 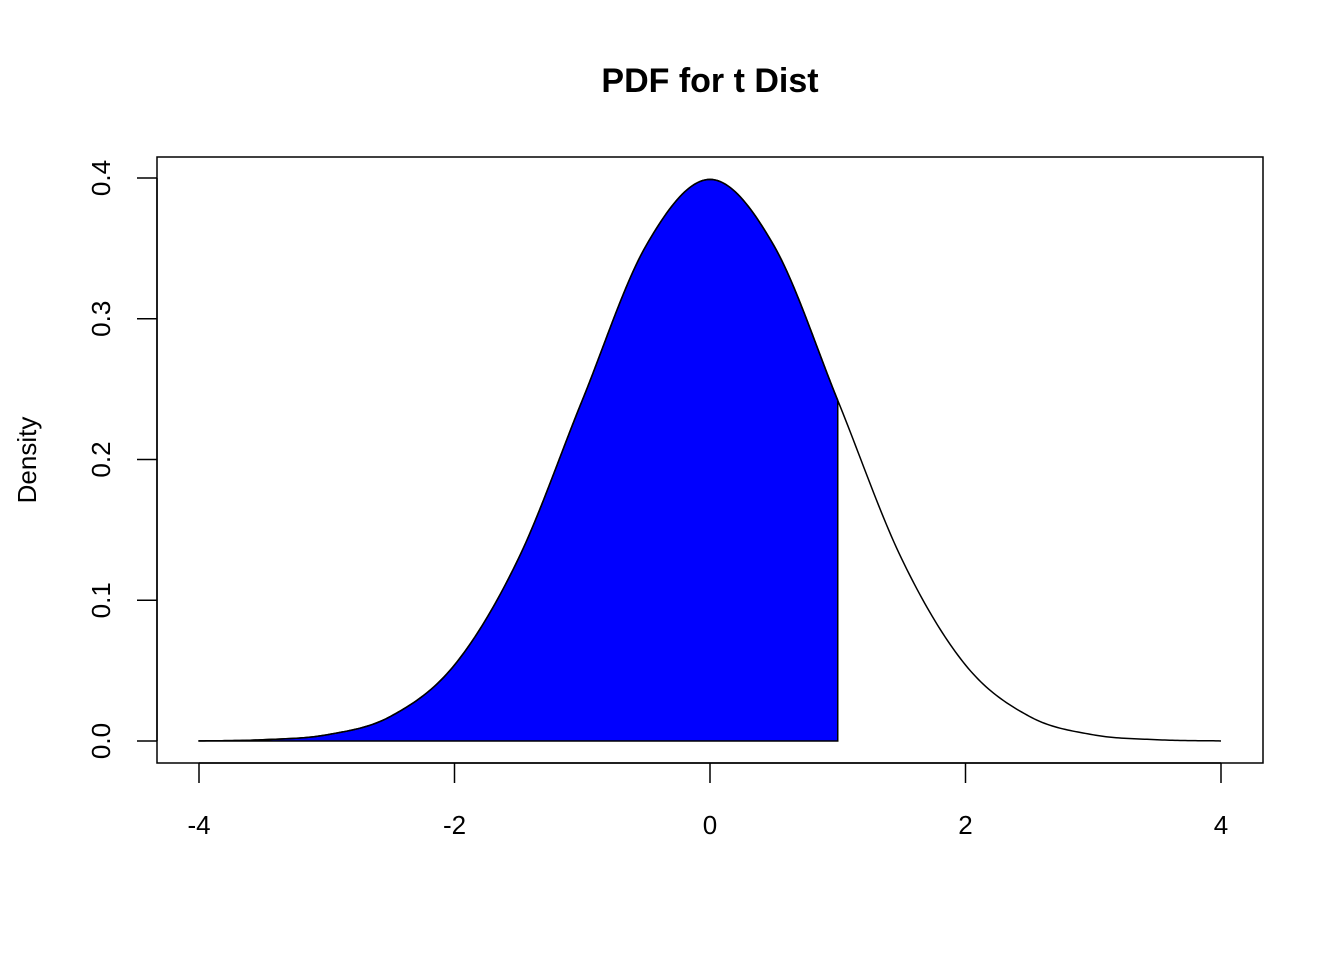 What do you see at coordinates (454, 825) in the screenshot?
I see `x-tick-label: -2` at bounding box center [454, 825].